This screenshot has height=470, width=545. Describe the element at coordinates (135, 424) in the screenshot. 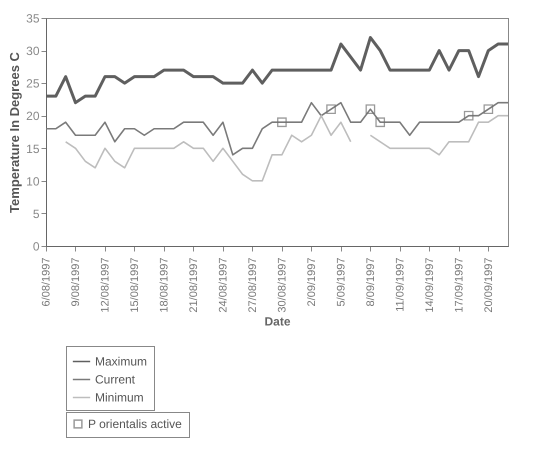

I see `legend-label: P orientalis active` at that location.